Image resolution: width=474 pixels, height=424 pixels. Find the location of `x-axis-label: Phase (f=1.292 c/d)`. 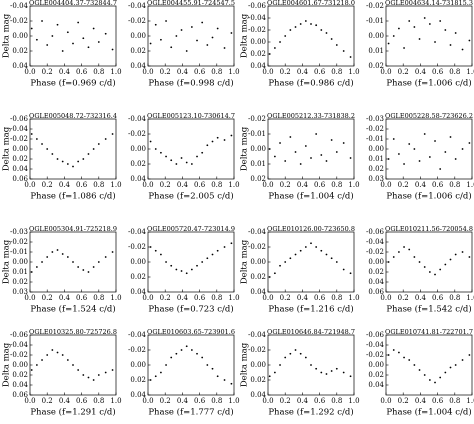

x-axis-label: Phase (f=1.292 c/d) is located at coordinates (310, 412).